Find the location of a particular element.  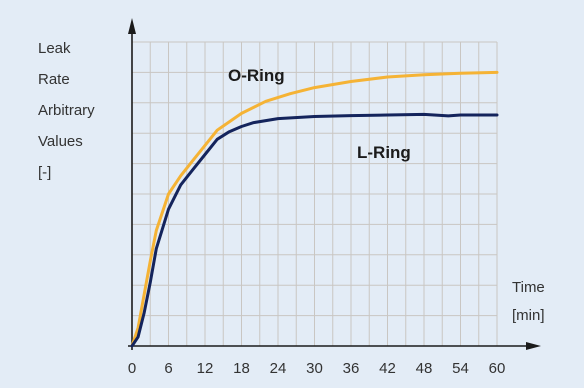

x-tick-label: 30 is located at coordinates (314, 368).